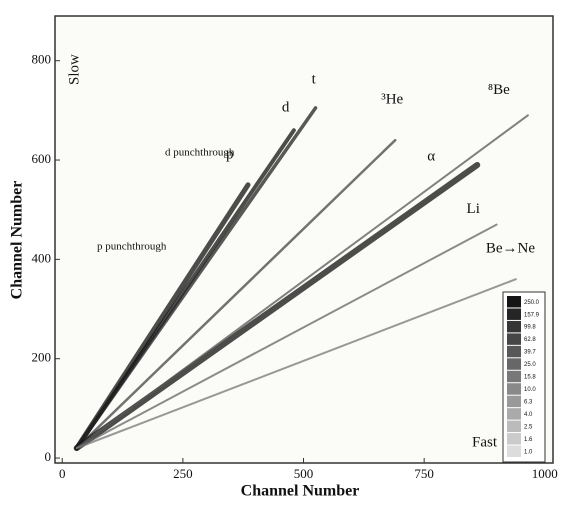 This screenshot has height=506, width=566. Describe the element at coordinates (132, 247) in the screenshot. I see `annotation: p punchthrough` at that location.